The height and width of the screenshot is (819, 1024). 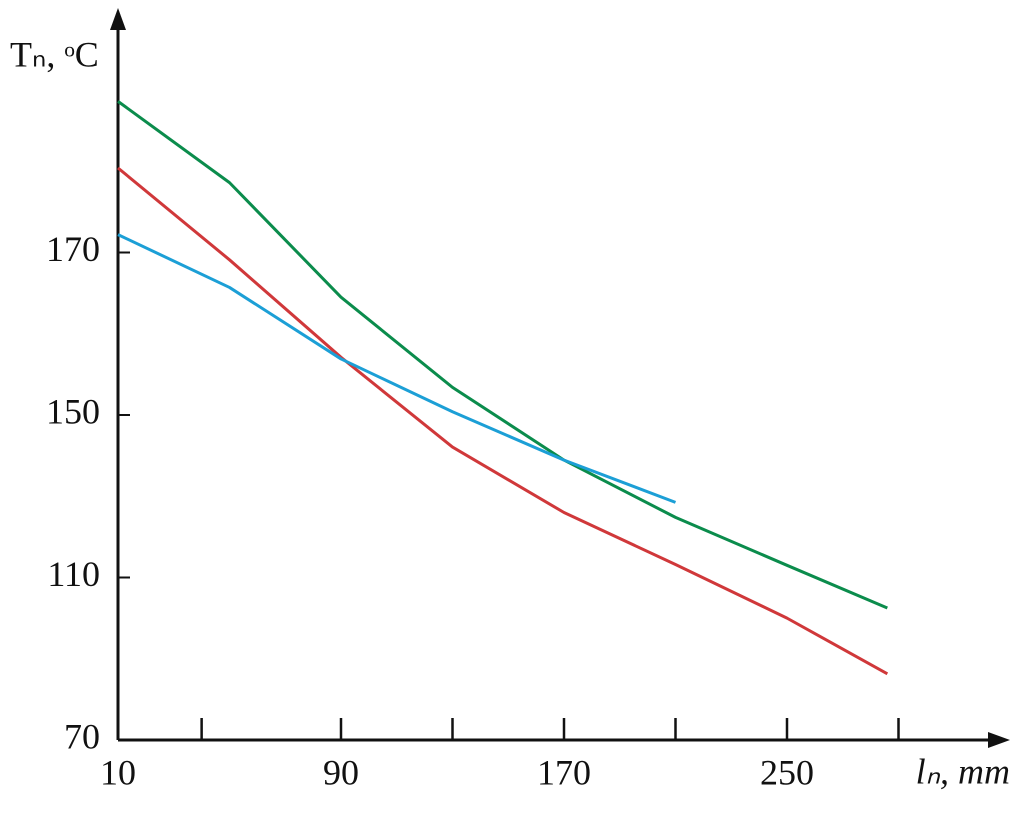 What do you see at coordinates (118, 19) in the screenshot?
I see `y-axis-arrow` at bounding box center [118, 19].